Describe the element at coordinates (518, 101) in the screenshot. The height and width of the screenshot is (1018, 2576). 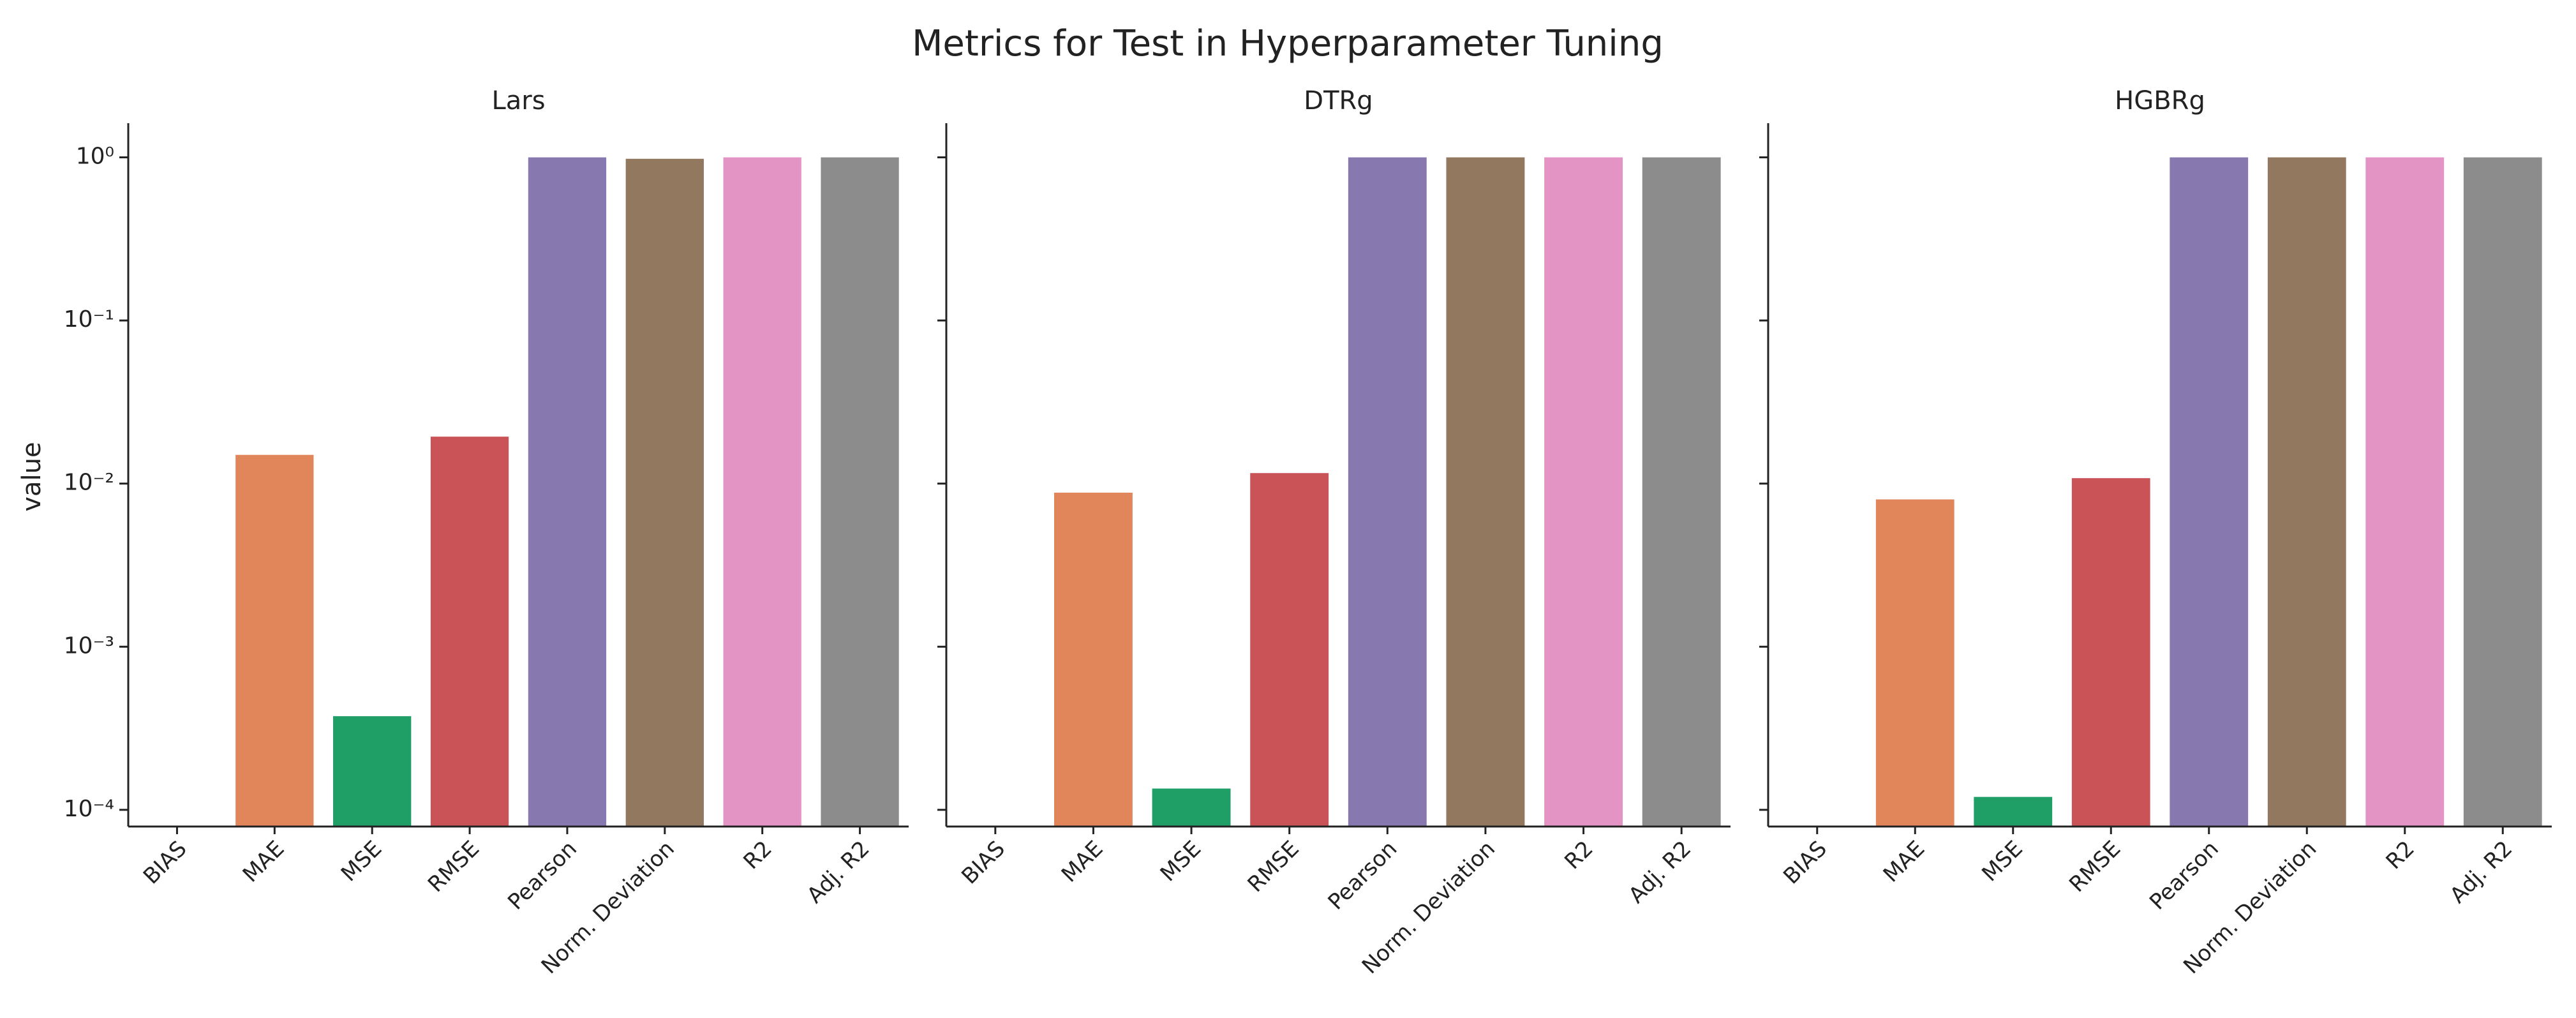
I see `subplot-title: Lars` at that location.